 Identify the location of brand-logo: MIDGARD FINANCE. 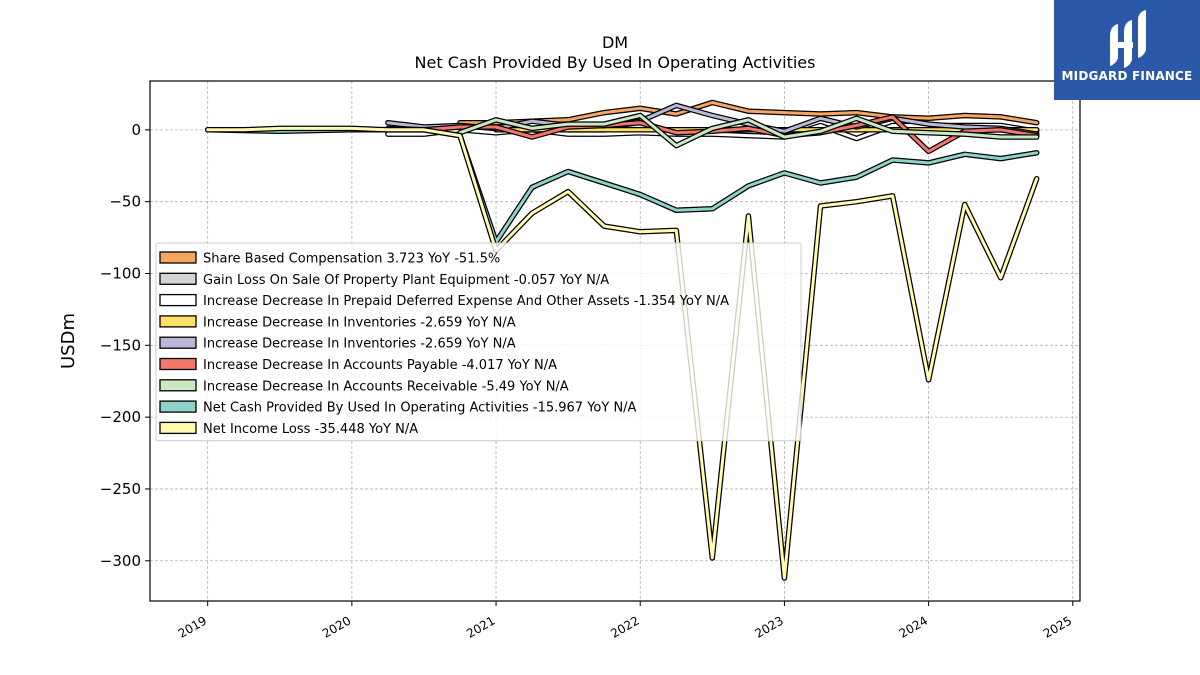
(1127, 50).